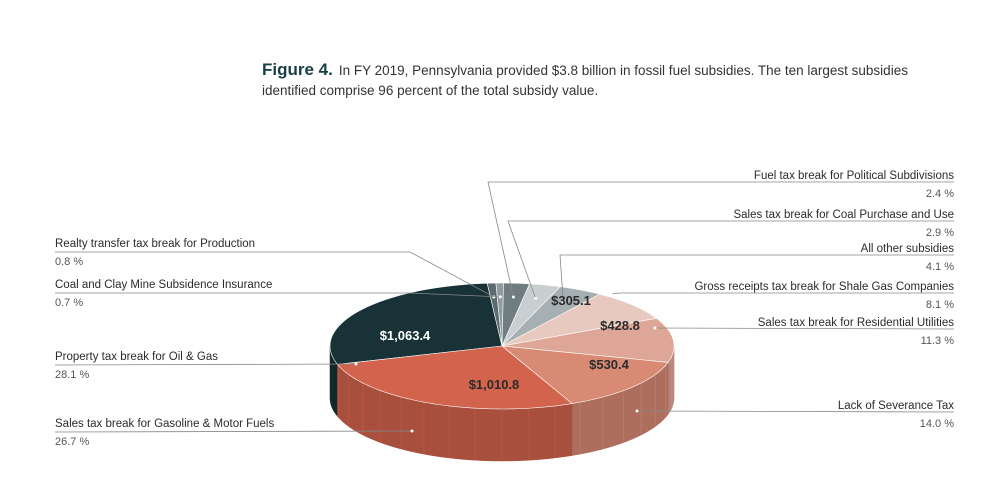  Describe the element at coordinates (637, 411) in the screenshot. I see `leader-dot-lack-of-severance-tax` at that location.